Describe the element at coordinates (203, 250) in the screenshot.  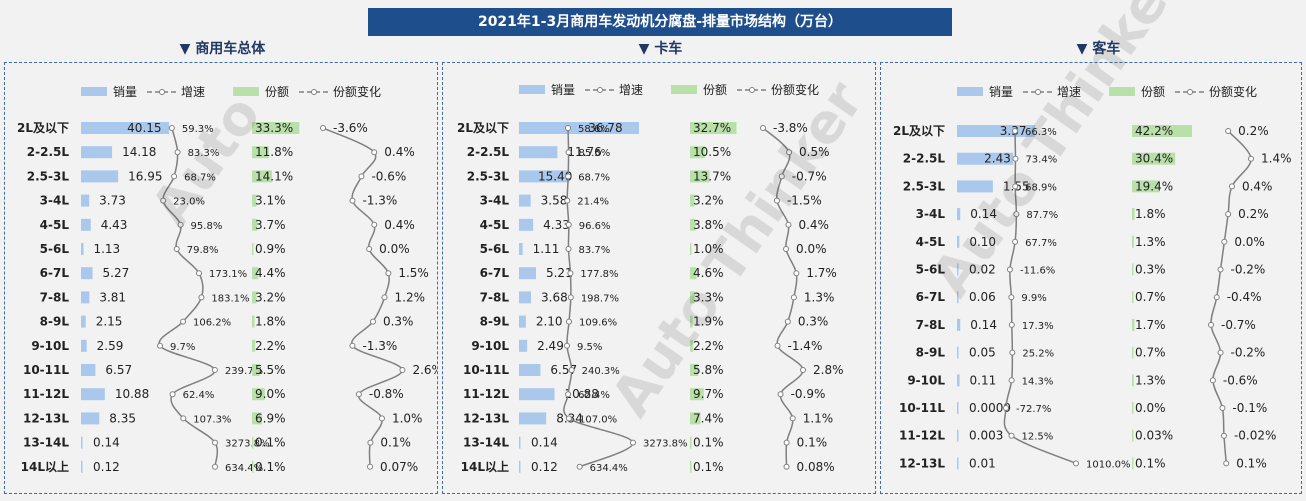
I see `growth-label: 79.8%` at that location.